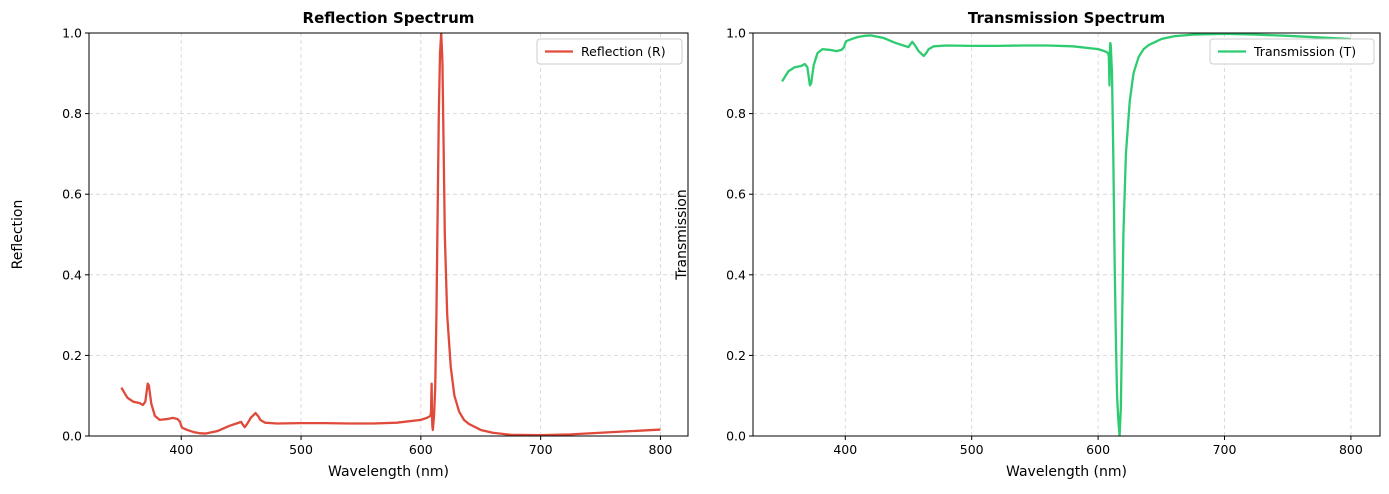 This screenshot has width=1389, height=494. Describe the element at coordinates (1066, 18) in the screenshot. I see `chart-title: Transmission Spectrum` at that location.